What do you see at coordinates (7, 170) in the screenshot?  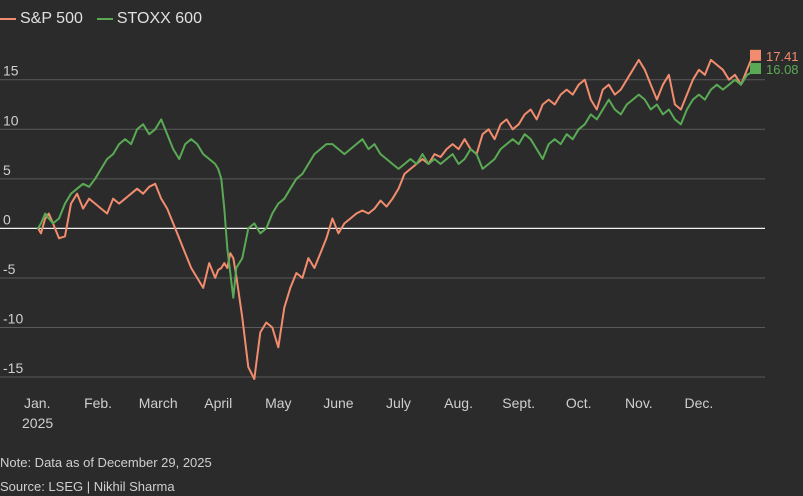 I see `y-tick-label: 5` at bounding box center [7, 170].